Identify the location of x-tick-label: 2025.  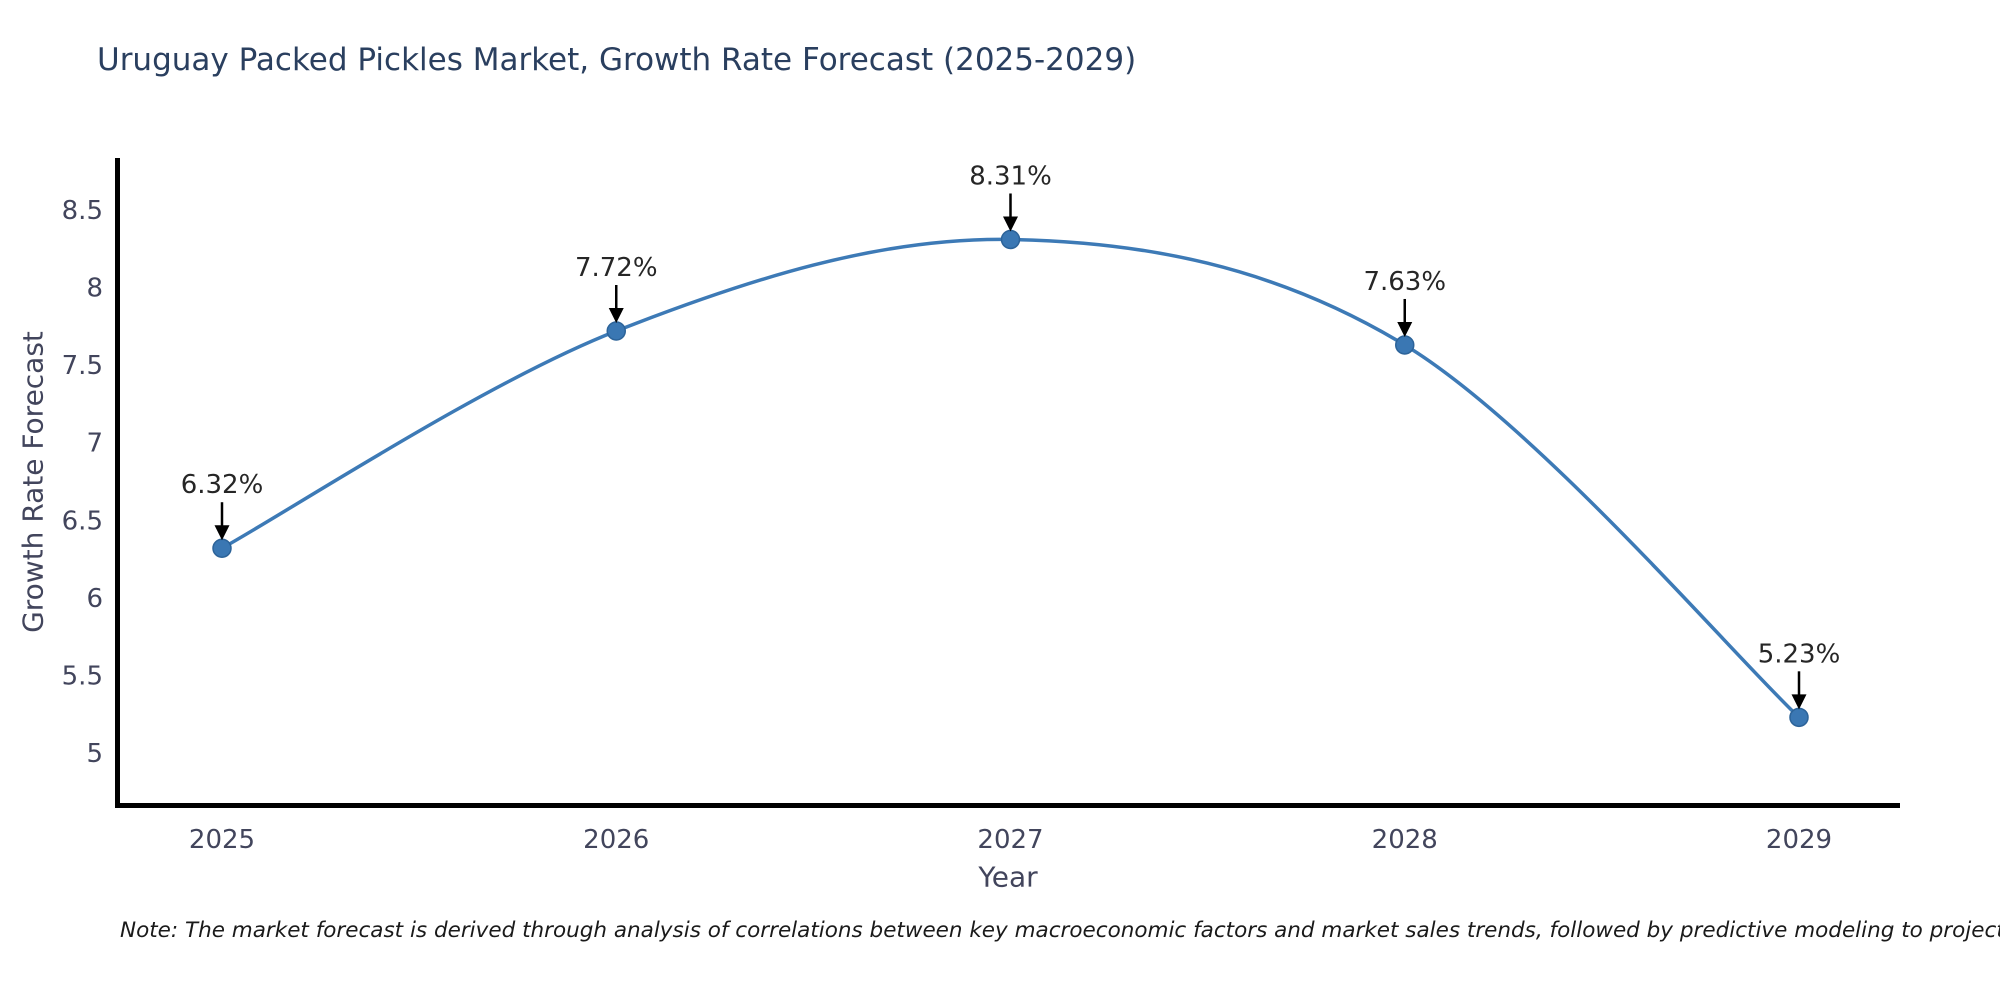
(222, 840).